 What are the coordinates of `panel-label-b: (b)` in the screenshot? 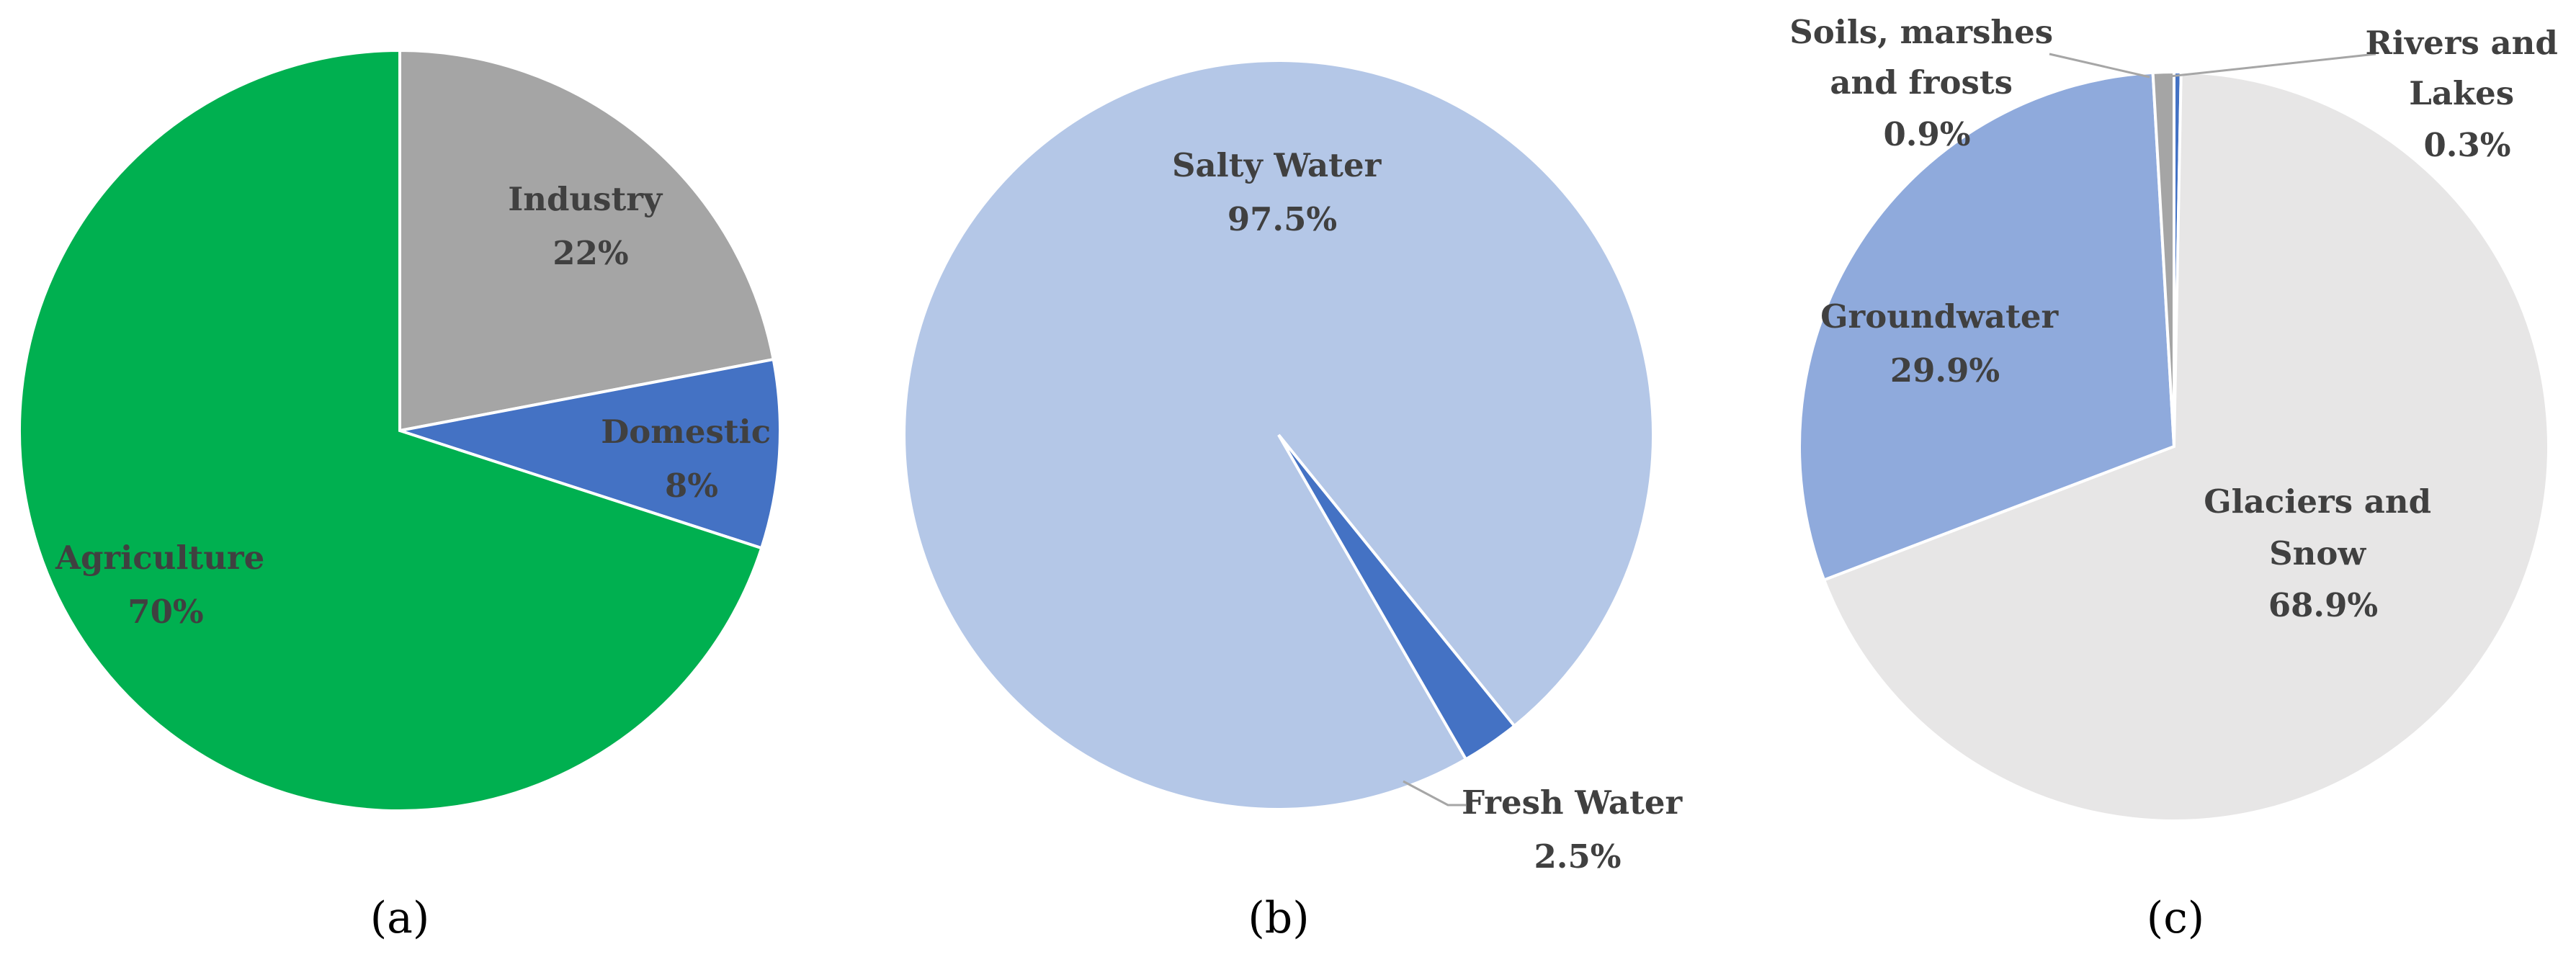 It's located at (1278, 918).